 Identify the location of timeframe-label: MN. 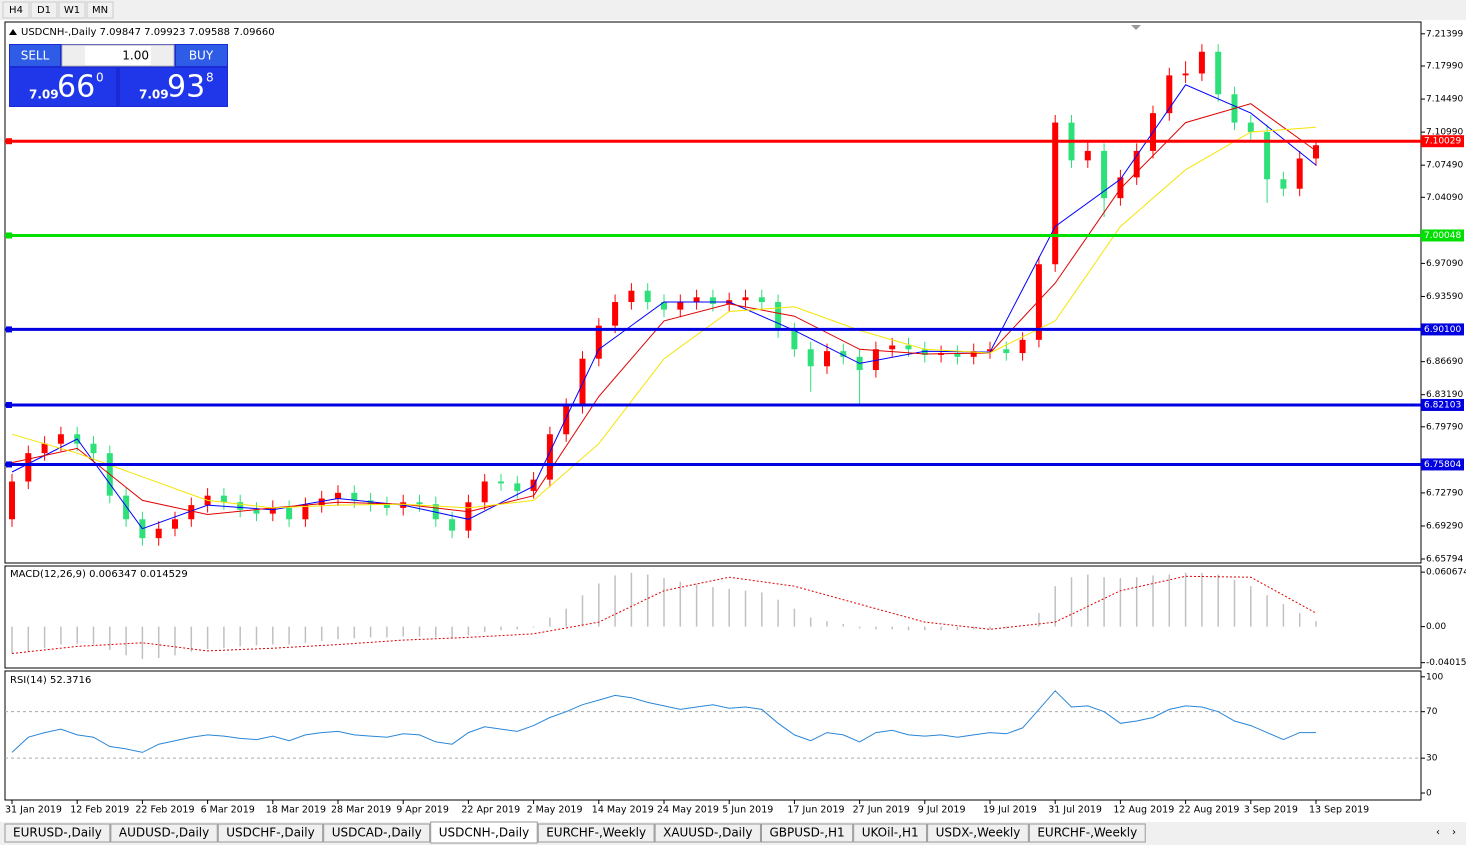
(100, 10).